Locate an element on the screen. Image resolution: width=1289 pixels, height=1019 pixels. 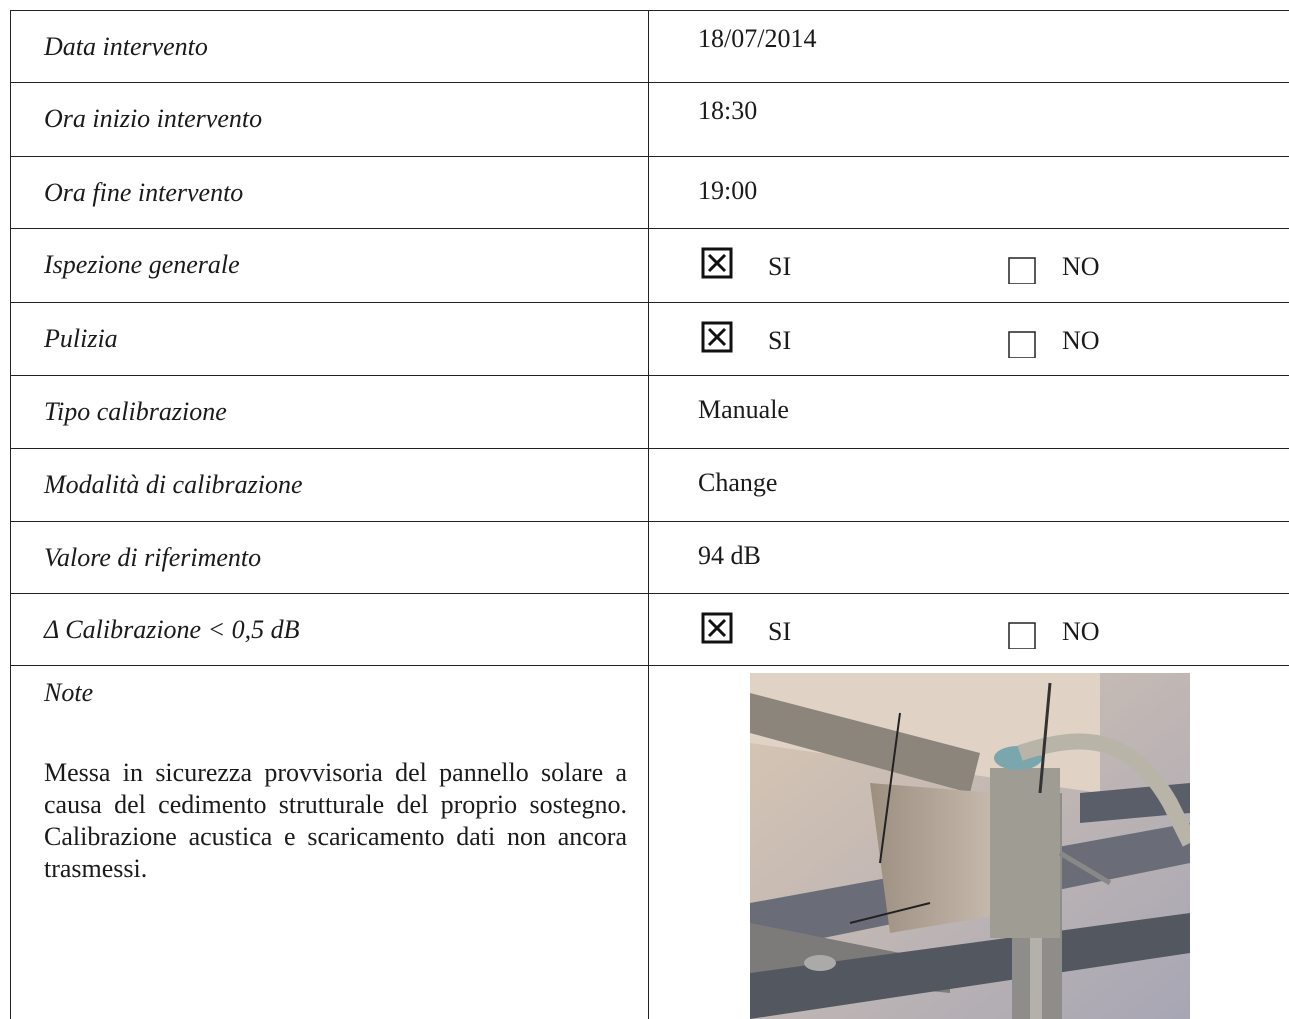
field-value: Change is located at coordinates (738, 482).